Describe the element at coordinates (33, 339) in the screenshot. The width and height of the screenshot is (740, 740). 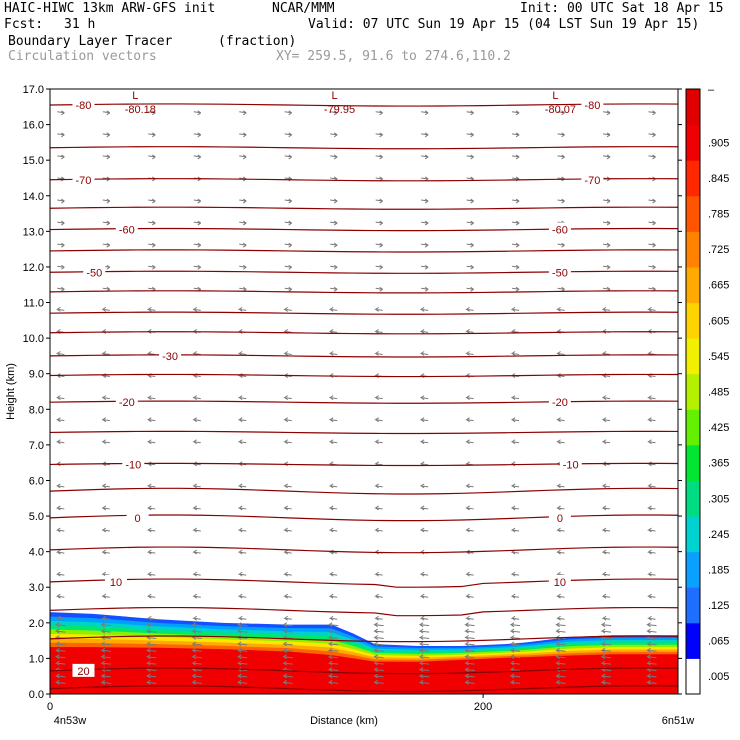
I see `y-tick-label: 10.0` at that location.